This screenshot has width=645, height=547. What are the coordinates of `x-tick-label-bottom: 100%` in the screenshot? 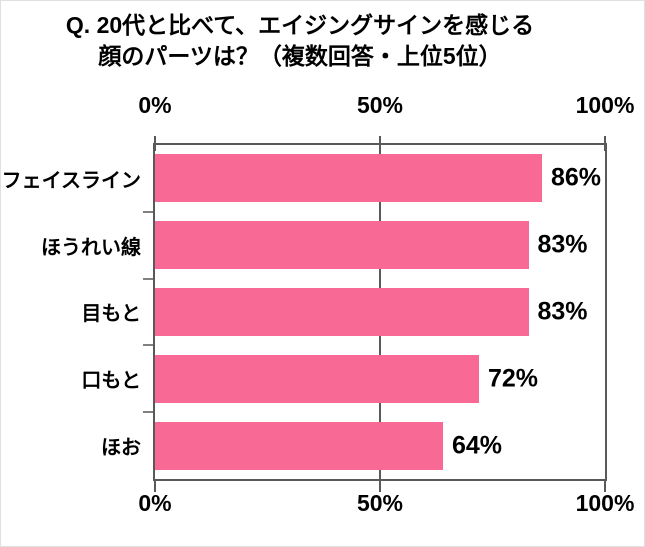 It's located at (605, 503).